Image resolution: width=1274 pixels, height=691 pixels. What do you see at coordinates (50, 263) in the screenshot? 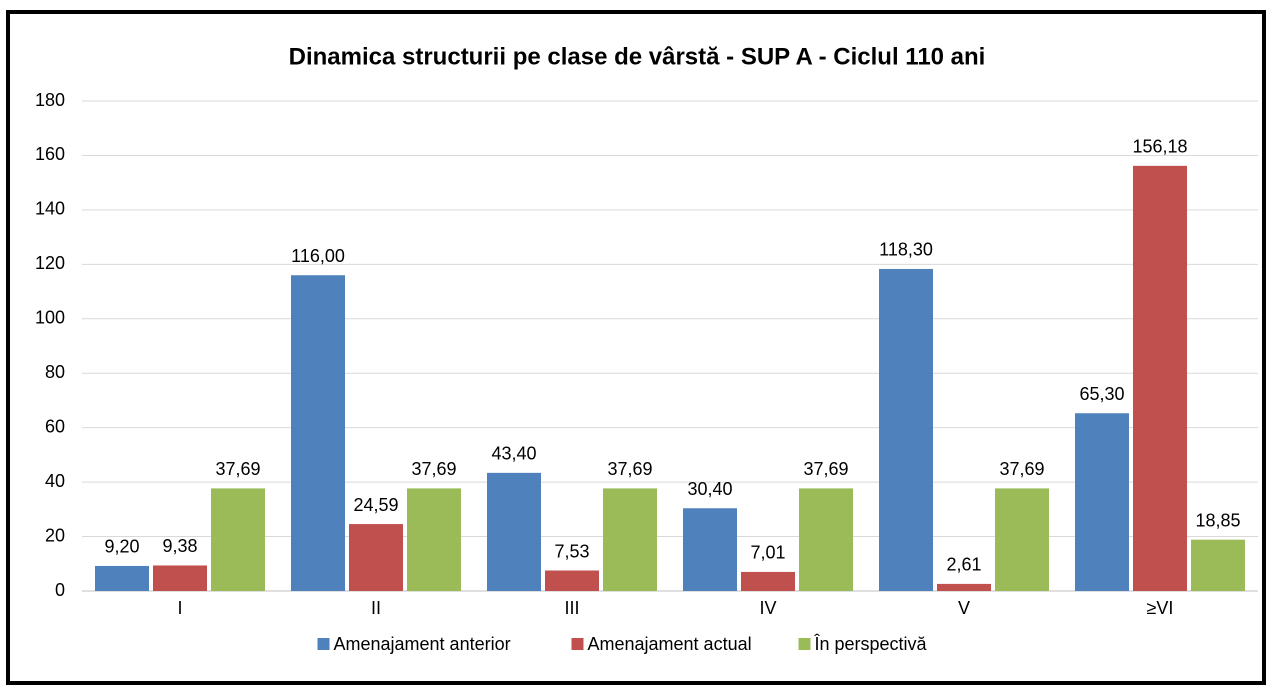
I see `y-tick-label: 120` at bounding box center [50, 263].